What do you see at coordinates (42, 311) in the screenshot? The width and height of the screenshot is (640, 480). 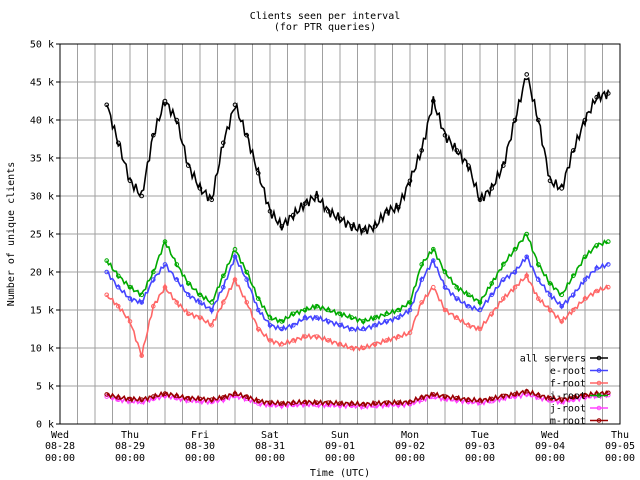 I see `y-tick-label: 15 k` at bounding box center [42, 311].